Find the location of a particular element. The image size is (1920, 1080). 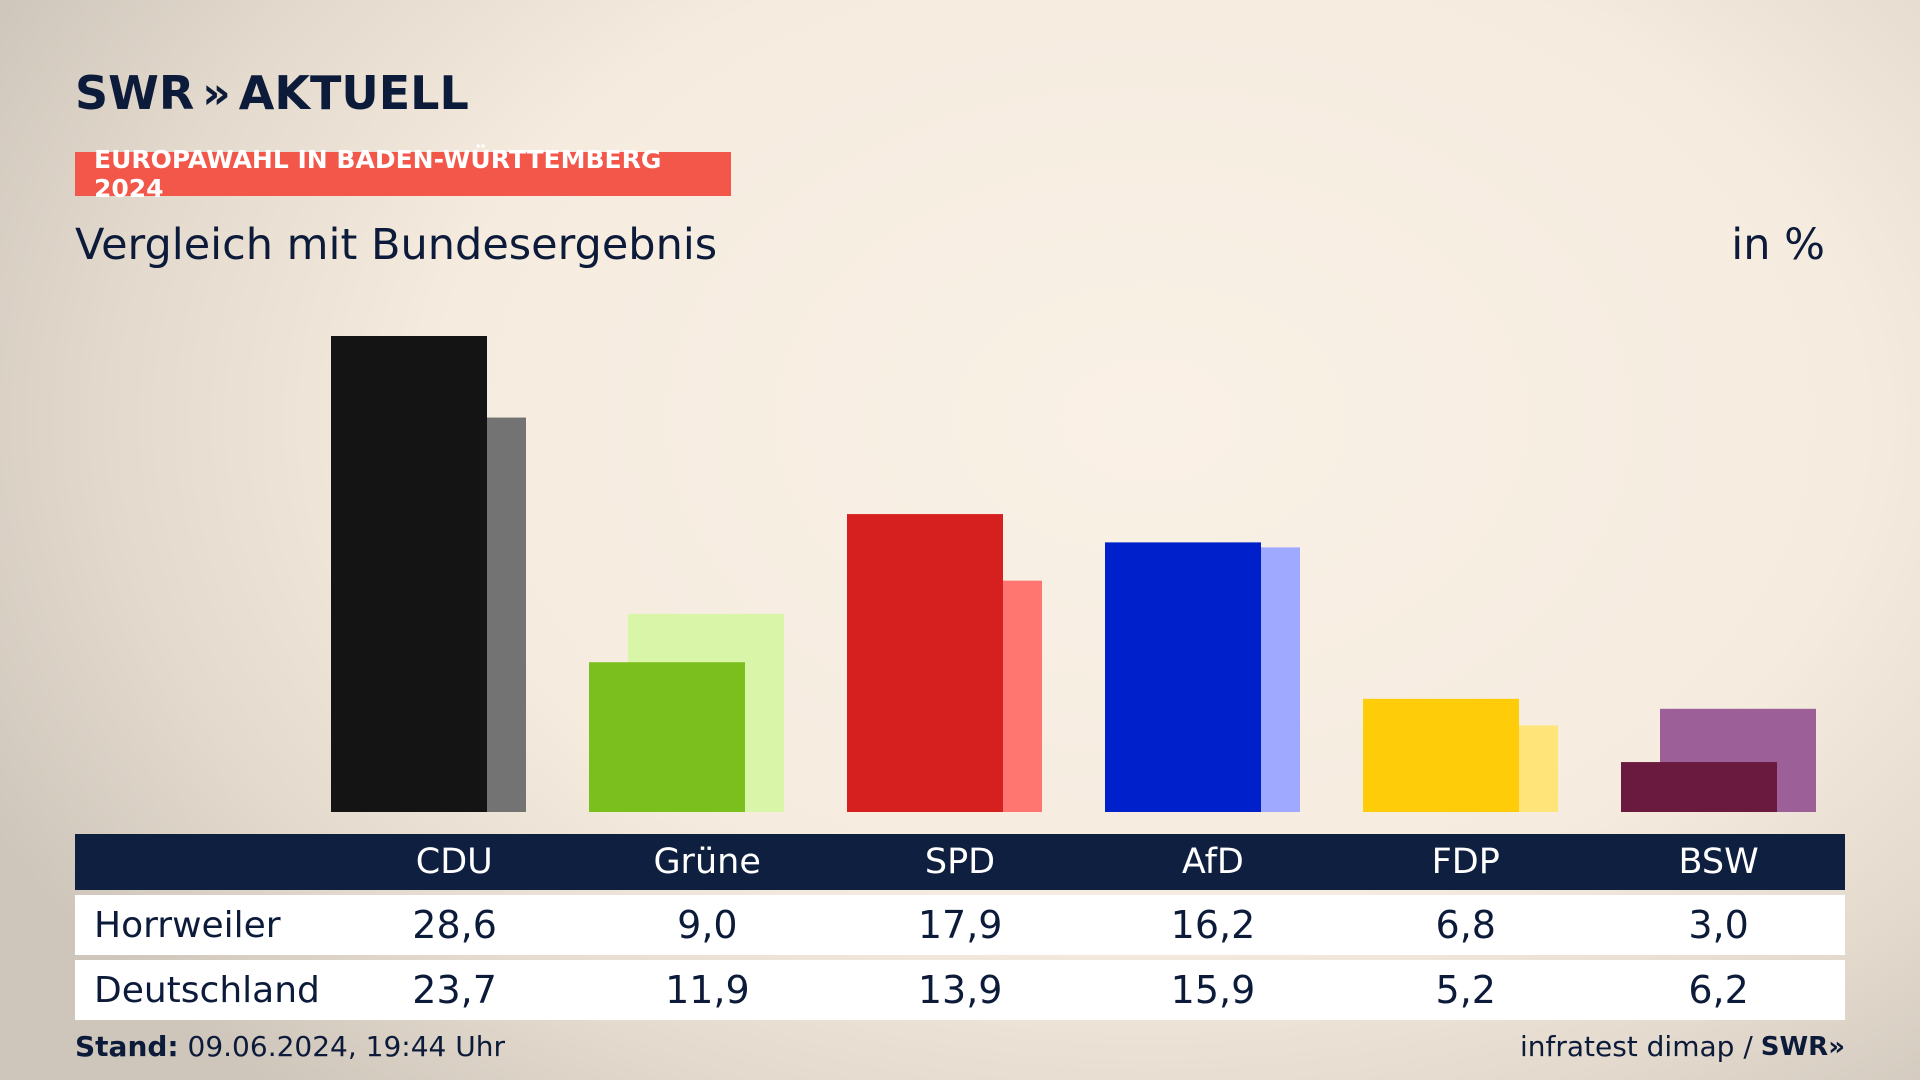

cell-fdp: 6,8 is located at coordinates (1465, 925).